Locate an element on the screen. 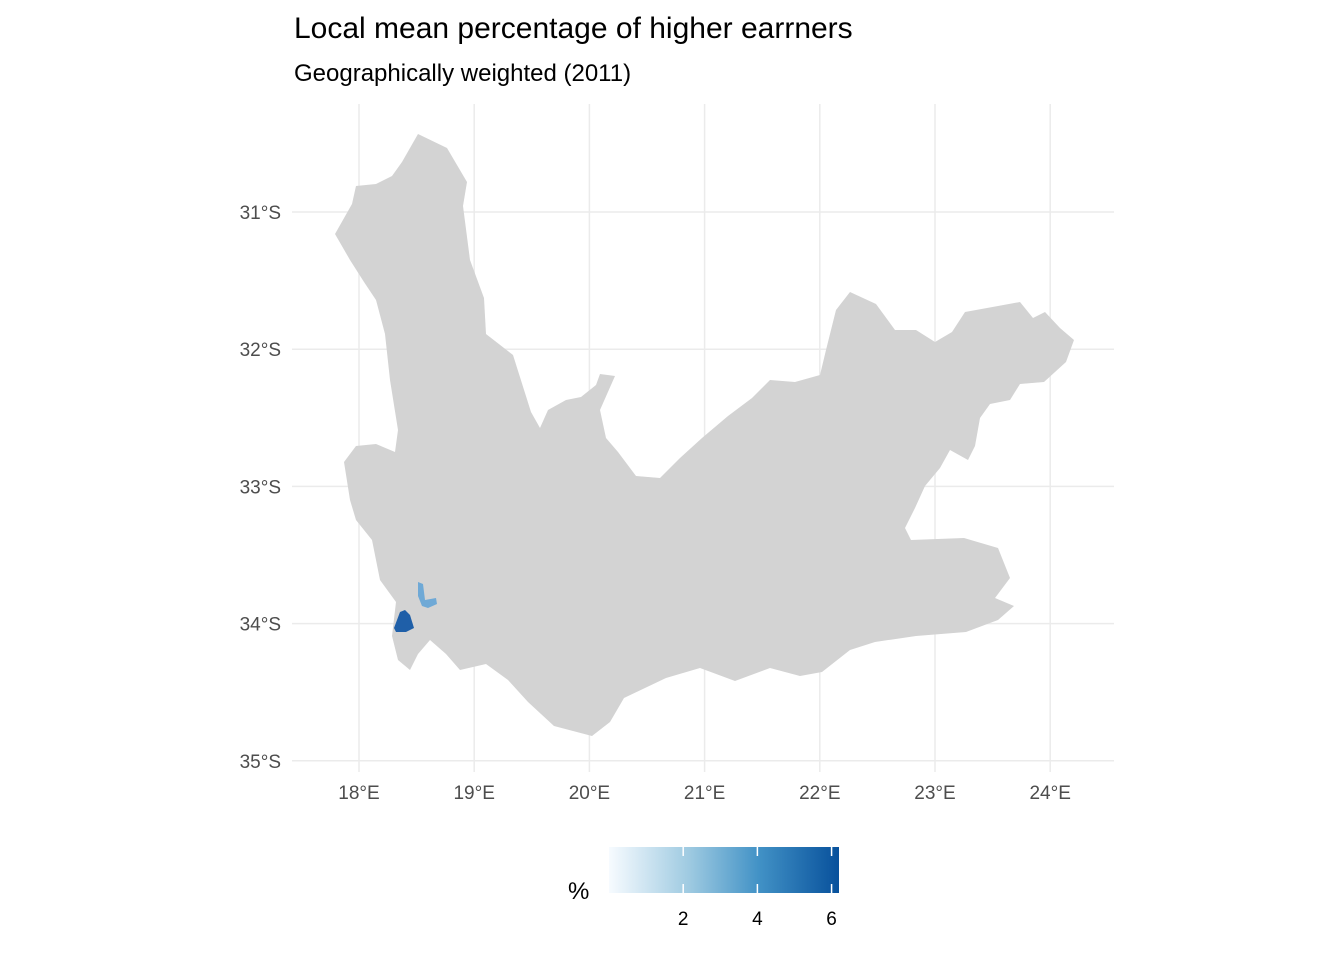  latitude-axis: 31°S 32°S 33°S 34°S 35°S is located at coordinates (260, 488).